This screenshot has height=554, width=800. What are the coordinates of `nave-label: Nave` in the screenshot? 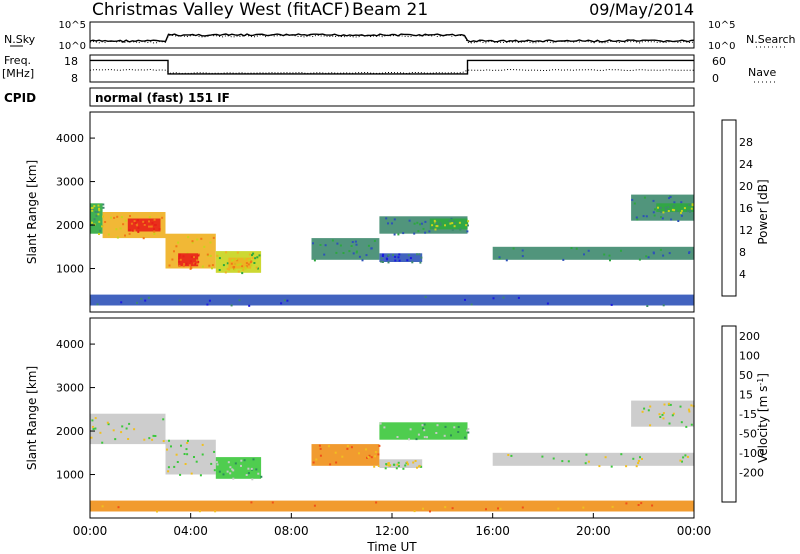 It's located at (762, 72).